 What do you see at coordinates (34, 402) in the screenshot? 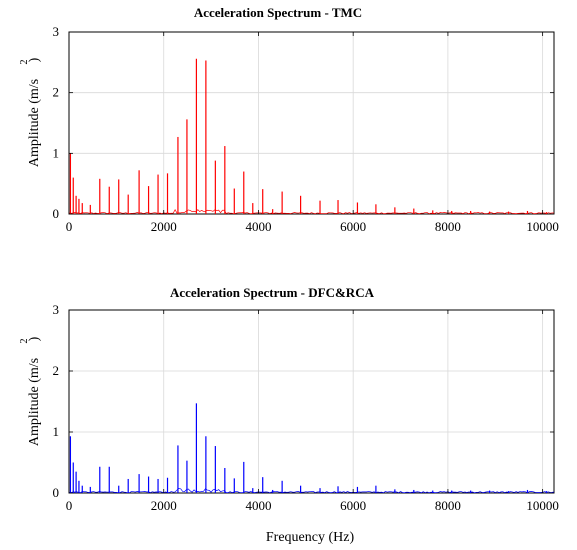
I see `y-axis-label-text-dfc: Amplitude (m/s` at bounding box center [34, 402].